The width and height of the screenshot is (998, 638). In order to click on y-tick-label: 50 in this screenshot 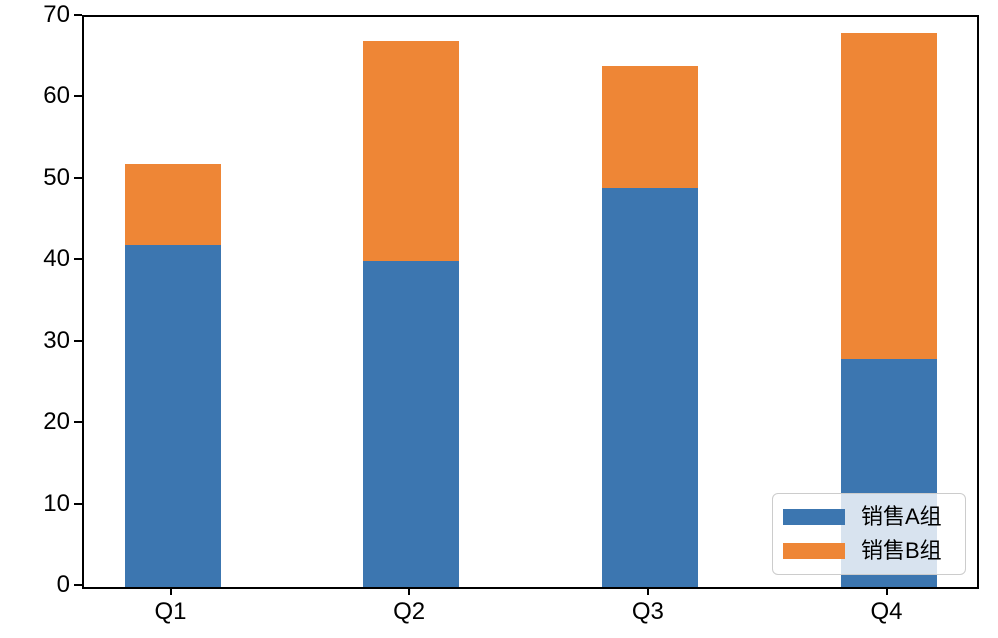, I will do `click(56, 177)`.